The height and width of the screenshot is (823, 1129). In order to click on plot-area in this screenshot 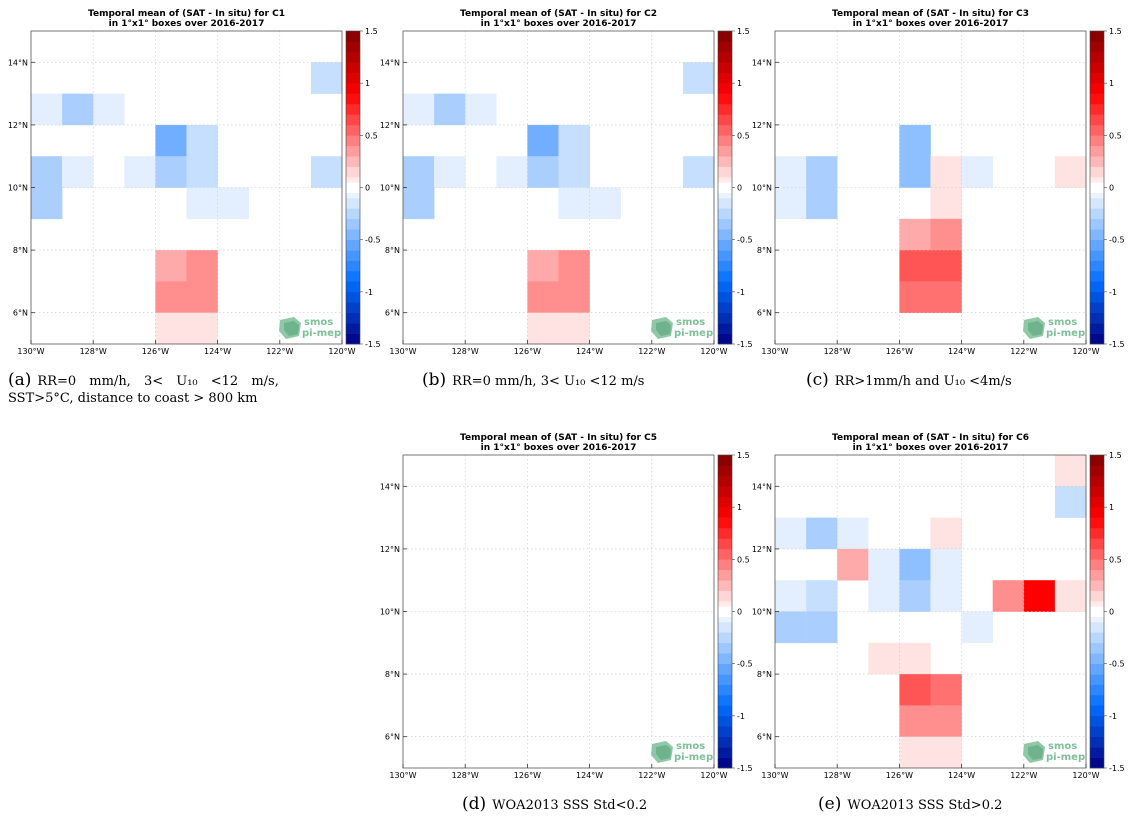, I will do `click(558, 611)`.